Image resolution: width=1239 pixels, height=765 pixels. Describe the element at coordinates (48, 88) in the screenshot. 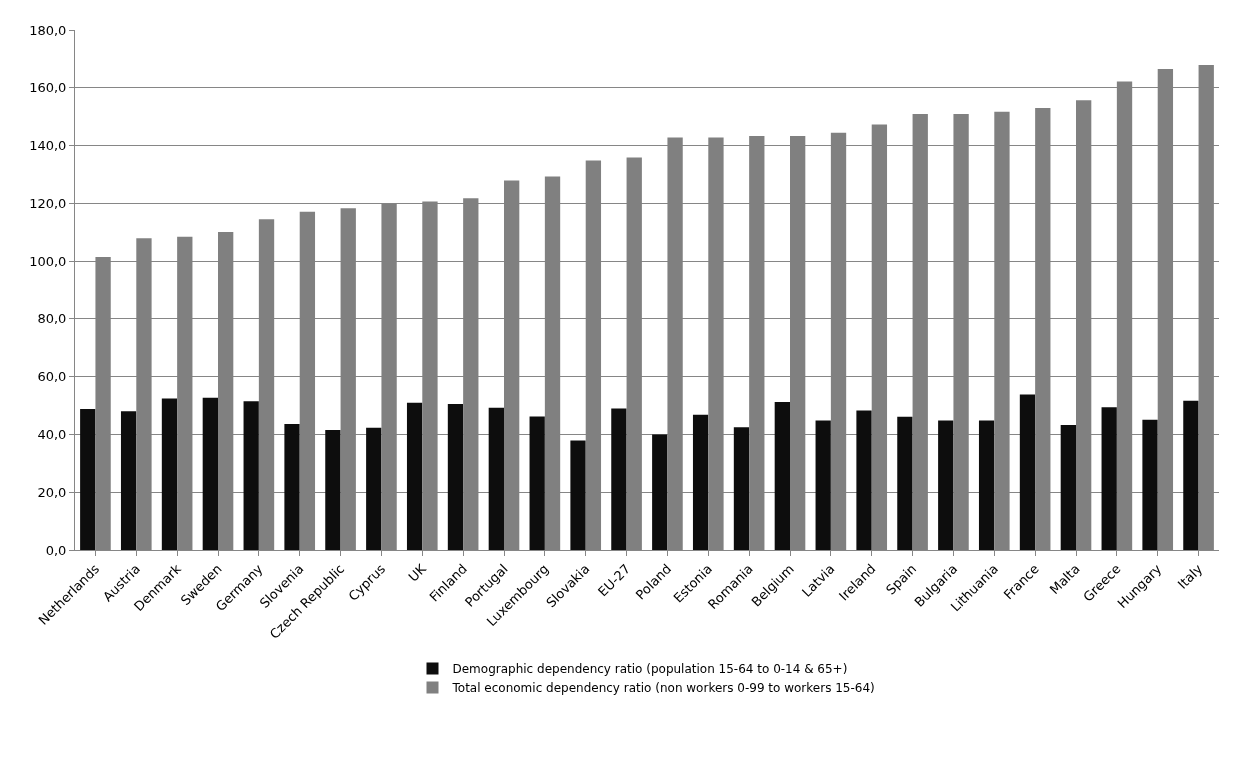

I see `y-tick-label: 160,0` at that location.